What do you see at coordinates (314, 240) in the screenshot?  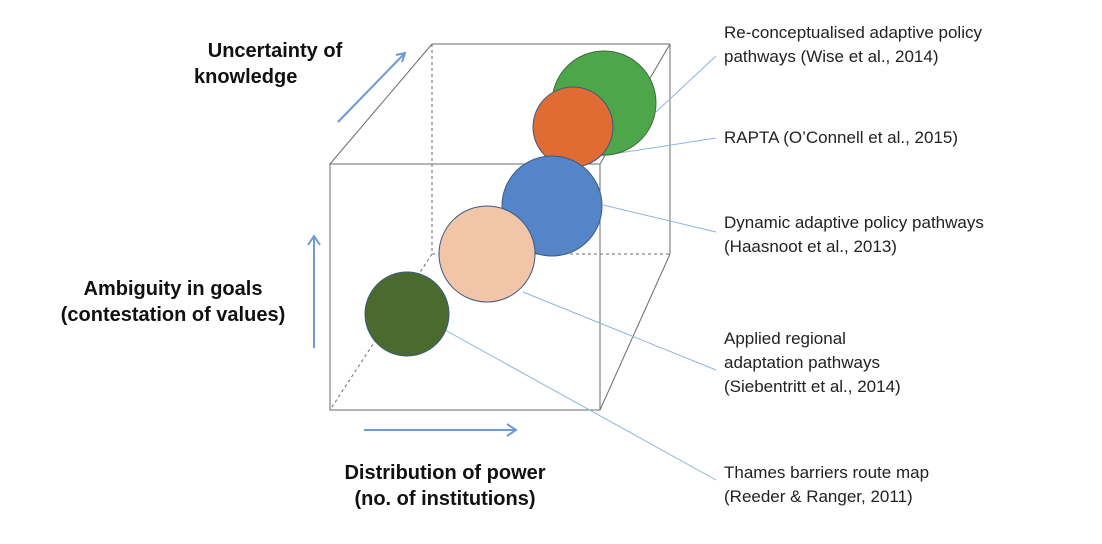 I see `ambiguity-arrowhead` at bounding box center [314, 240].